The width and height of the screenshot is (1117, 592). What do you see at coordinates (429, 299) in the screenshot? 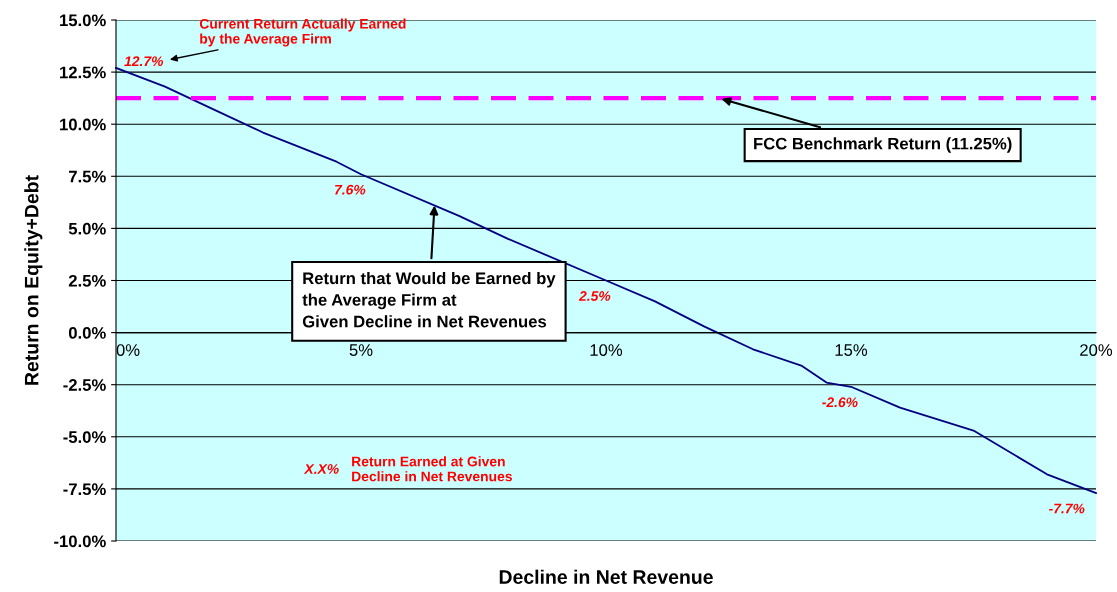
I see `annotation: Return that Would be Earned by the Average Firm at Given Decline in Net Revenues` at bounding box center [429, 299].